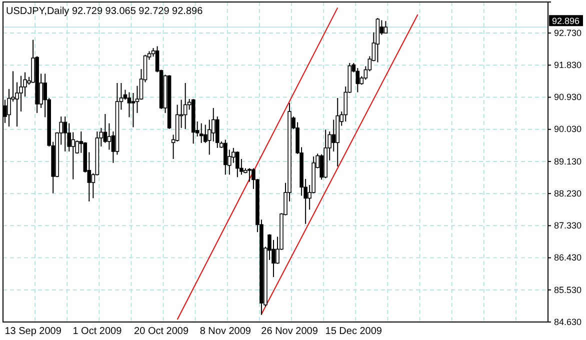  Describe the element at coordinates (161, 332) in the screenshot. I see `x-tick-label: 20 Oct 2009` at that location.